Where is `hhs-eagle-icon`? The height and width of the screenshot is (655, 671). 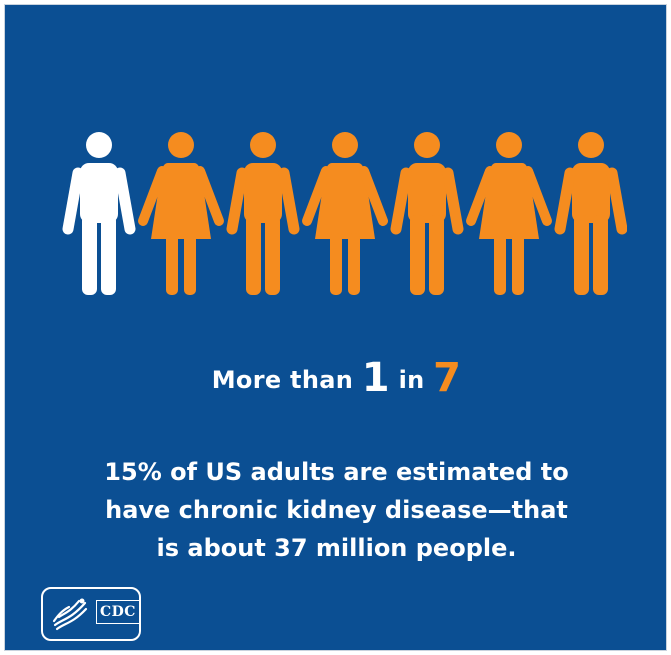
hhs-eagle-icon is located at coordinates (70, 614).